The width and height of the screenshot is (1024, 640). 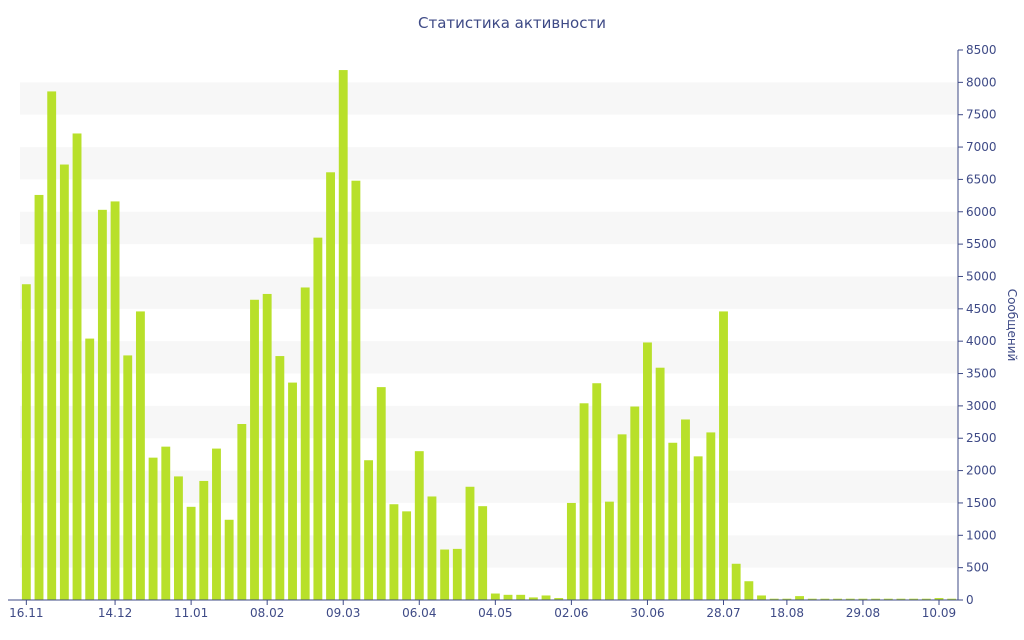 I want to click on y-tick-label: 2500, so click(x=981, y=438).